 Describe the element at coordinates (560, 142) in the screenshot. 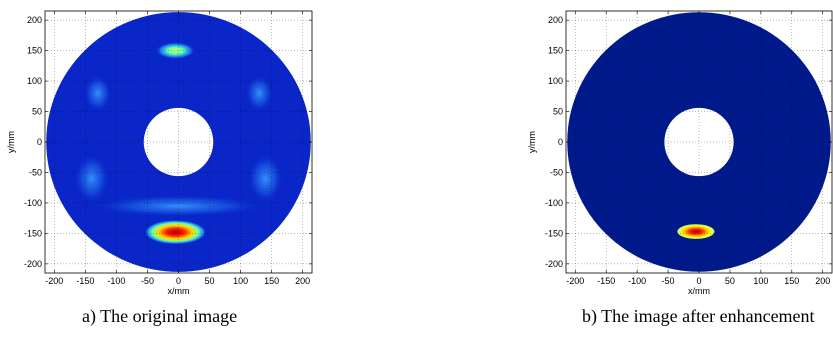

I see `y-tick-label-1-4: 0` at that location.